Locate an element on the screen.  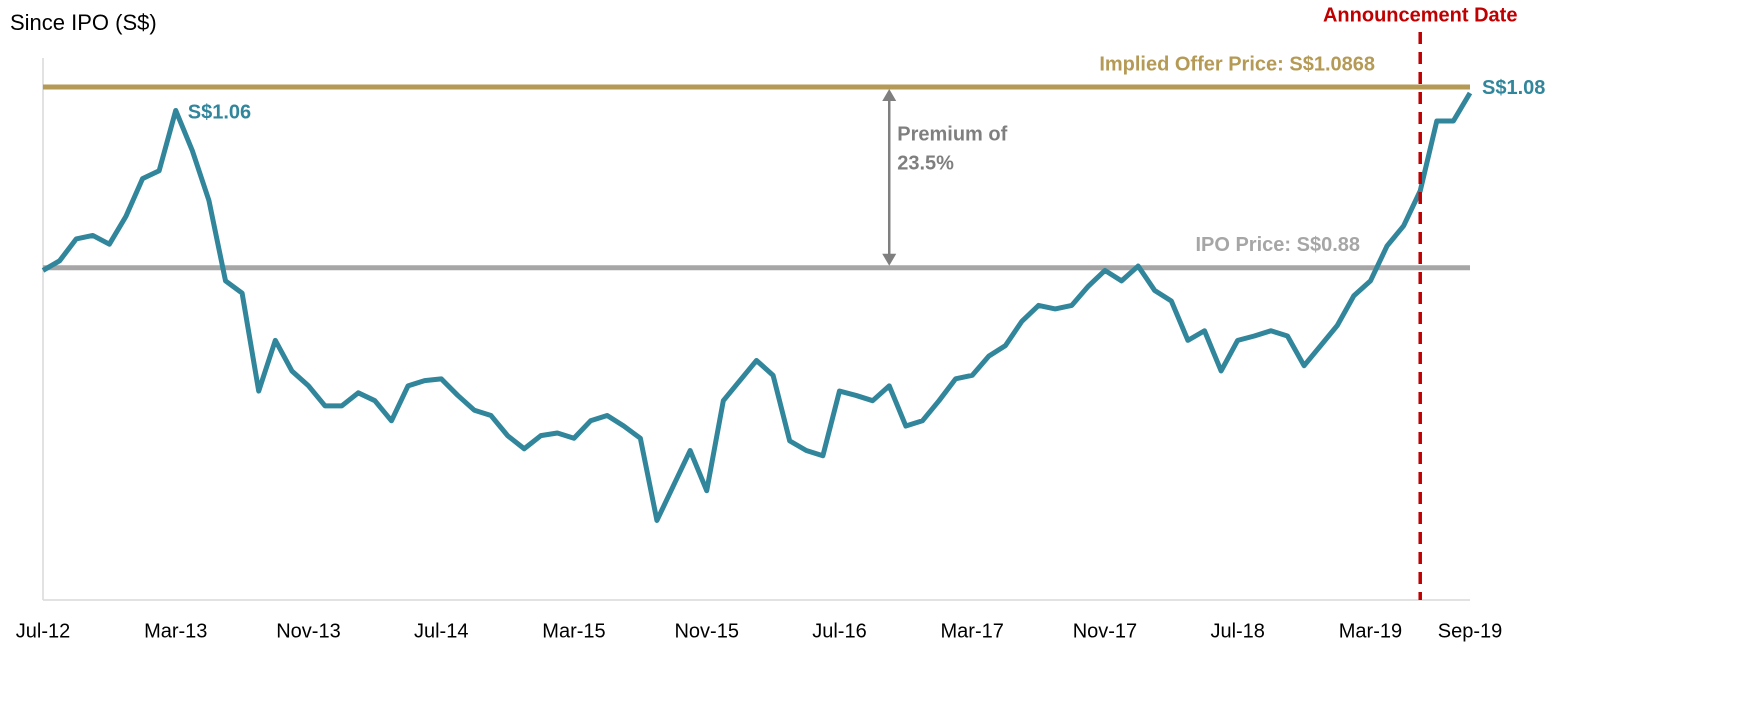
point-label: S$1.06 is located at coordinates (219, 113).